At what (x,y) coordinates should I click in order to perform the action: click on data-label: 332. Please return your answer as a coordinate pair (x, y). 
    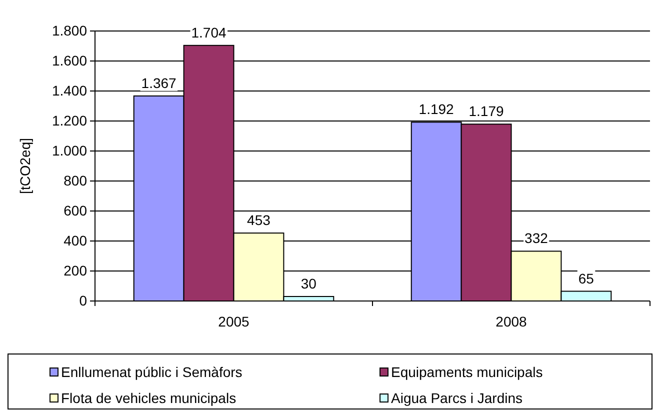
    Looking at the image, I should click on (536, 238).